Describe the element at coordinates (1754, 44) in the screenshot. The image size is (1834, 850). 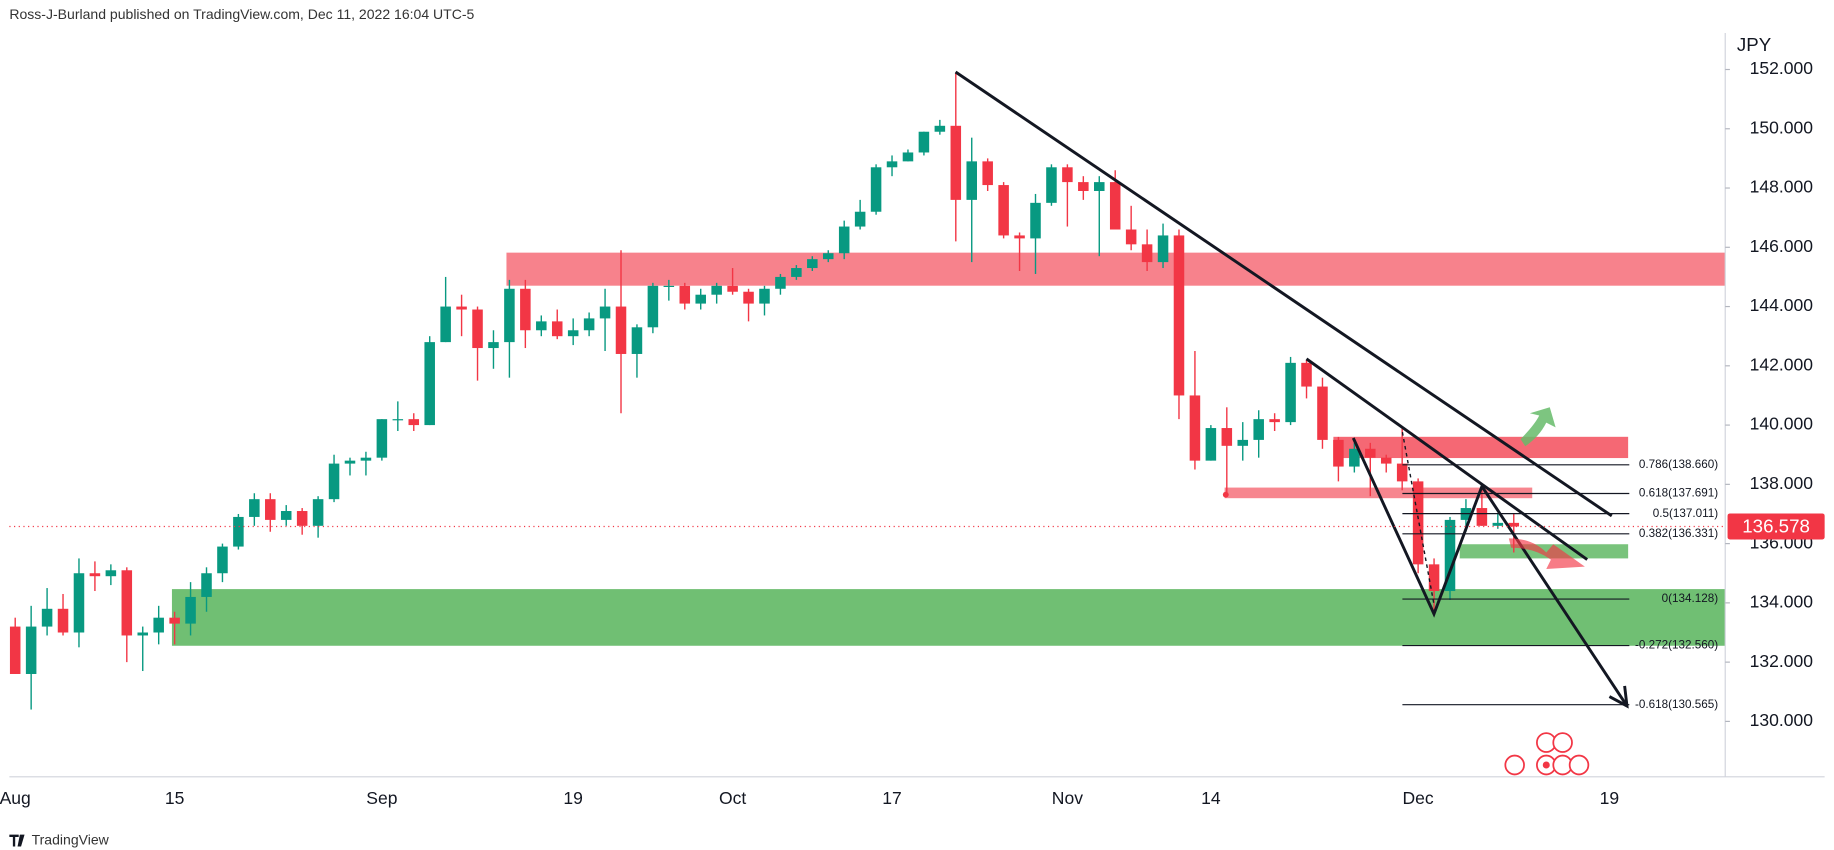
I see `currency: JPY` at that location.